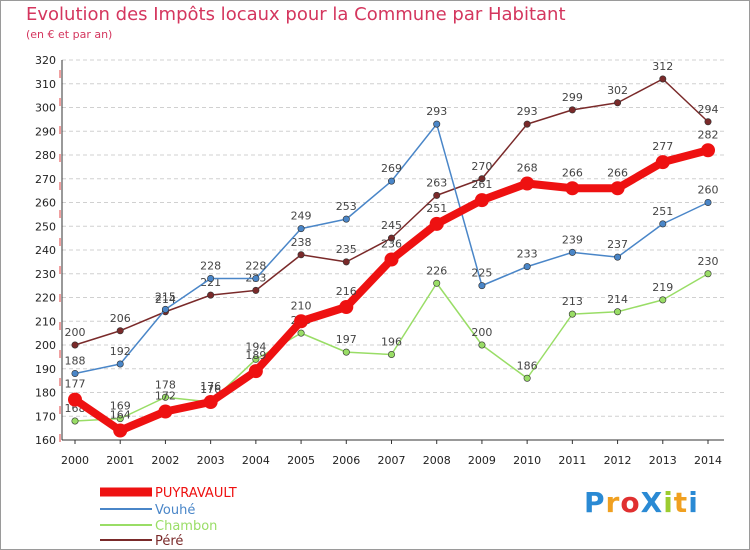  I want to click on x-tick-label: 2002, so click(165, 460).